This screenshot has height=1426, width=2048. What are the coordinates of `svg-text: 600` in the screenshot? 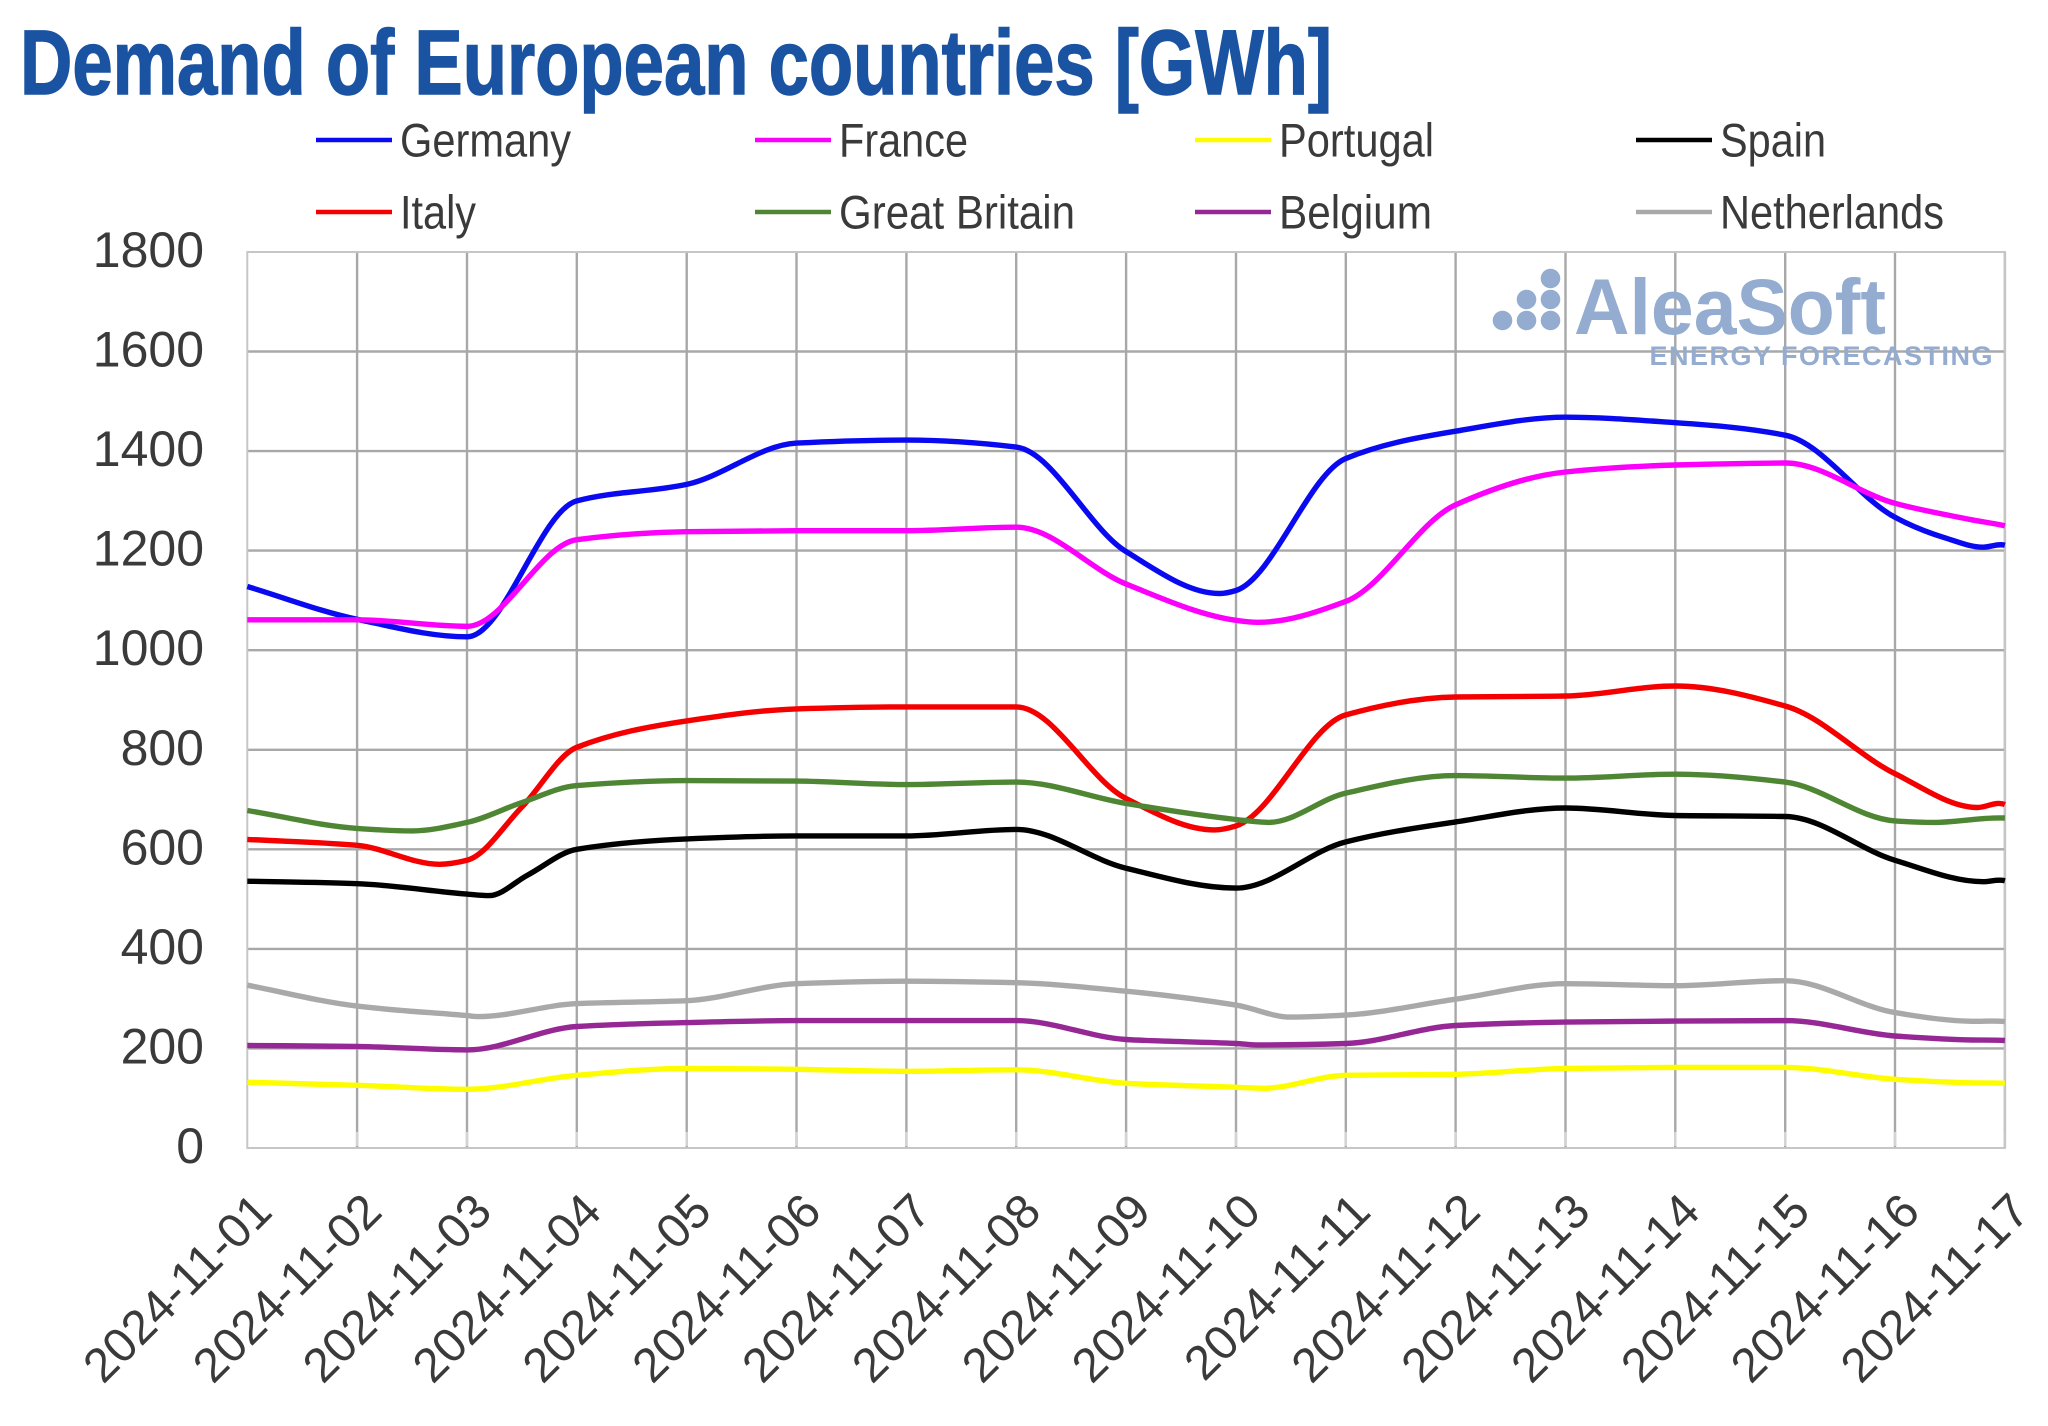 It's located at (162, 847).